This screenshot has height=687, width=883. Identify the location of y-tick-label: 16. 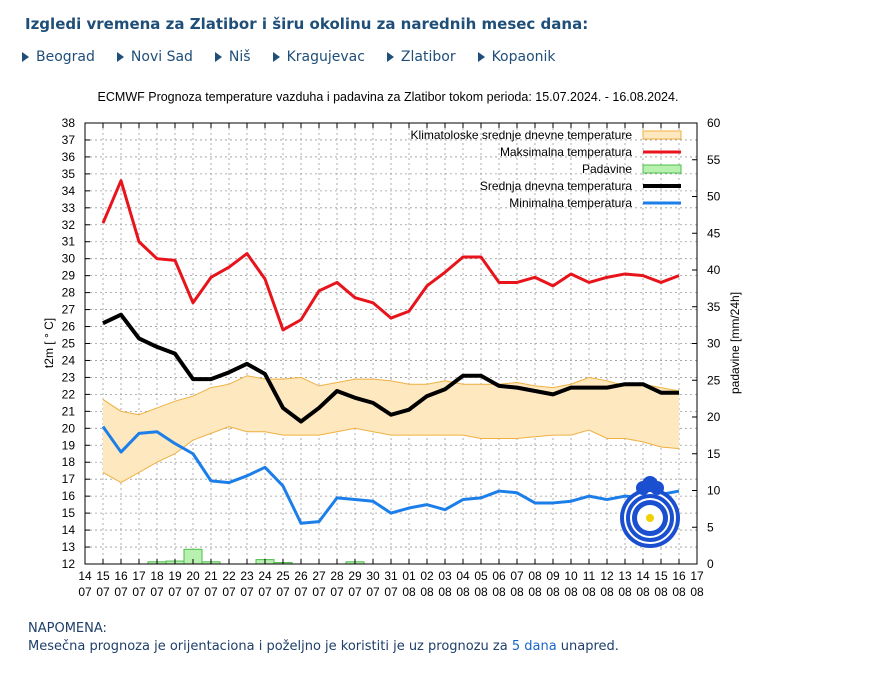
(69, 496).